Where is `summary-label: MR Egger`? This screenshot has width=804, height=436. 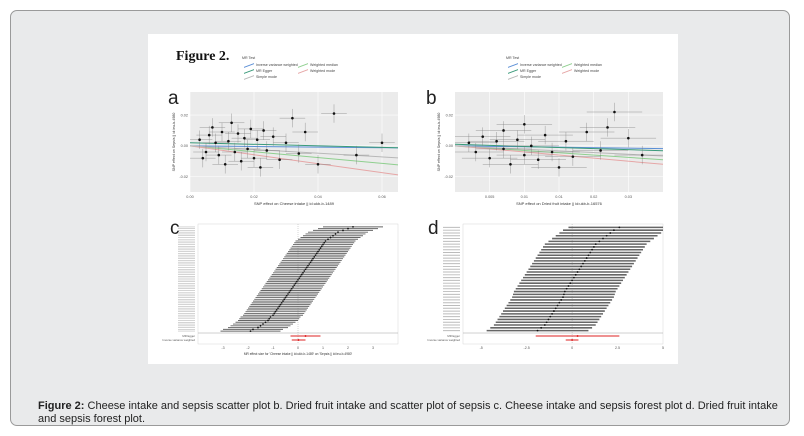 summary-label: MR Egger is located at coordinates (188, 336).